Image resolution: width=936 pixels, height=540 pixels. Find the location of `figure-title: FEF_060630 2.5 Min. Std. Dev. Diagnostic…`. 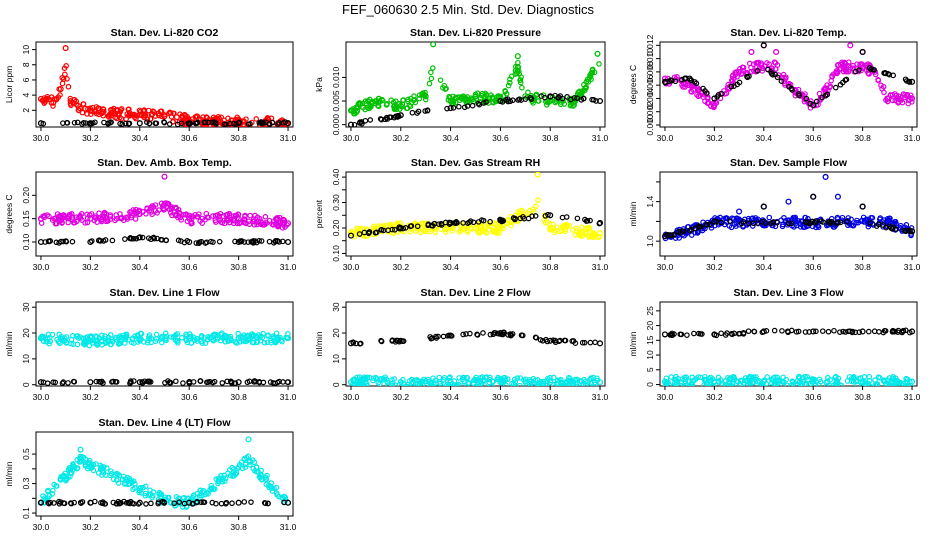

figure-title: FEF_060630 2.5 Min. Std. Dev. Diagnostic… is located at coordinates (468, 9).